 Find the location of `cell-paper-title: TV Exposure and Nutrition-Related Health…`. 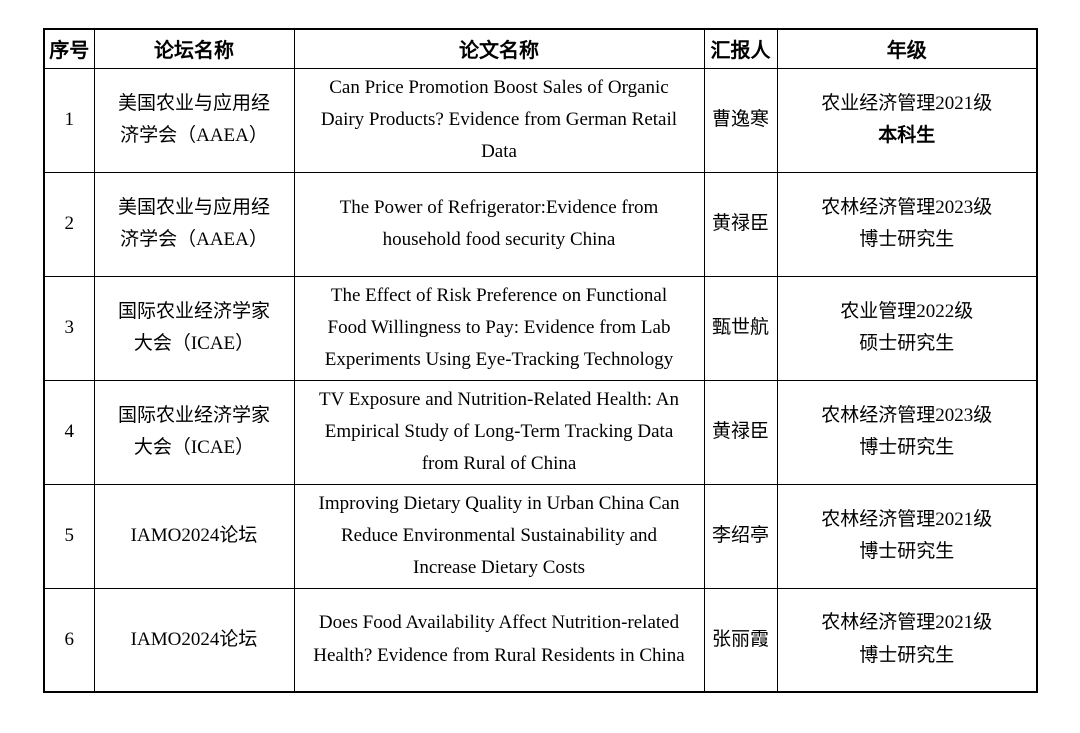

cell-paper-title: TV Exposure and Nutrition-Related Health… is located at coordinates (499, 432).